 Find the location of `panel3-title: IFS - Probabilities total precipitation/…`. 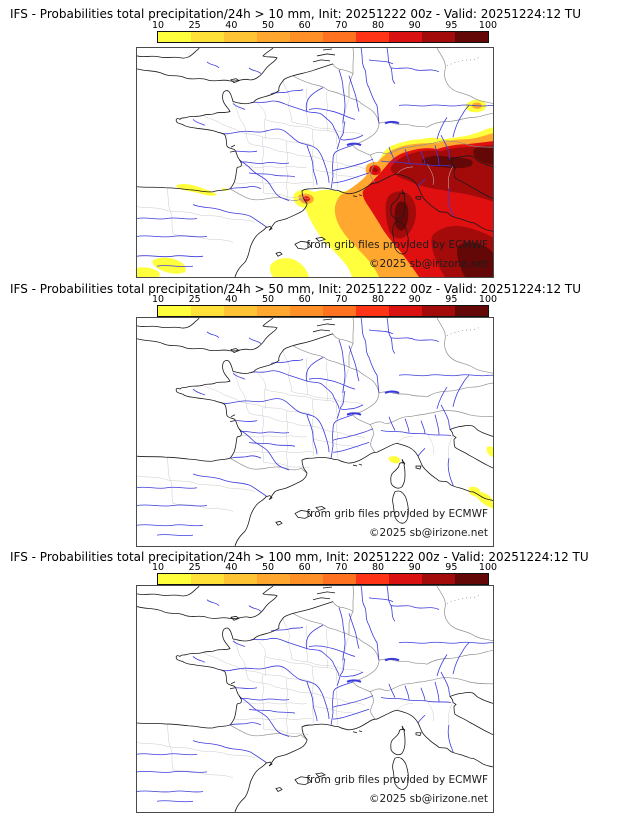

panel3-title: IFS - Probabilities total precipitation/… is located at coordinates (299, 557).